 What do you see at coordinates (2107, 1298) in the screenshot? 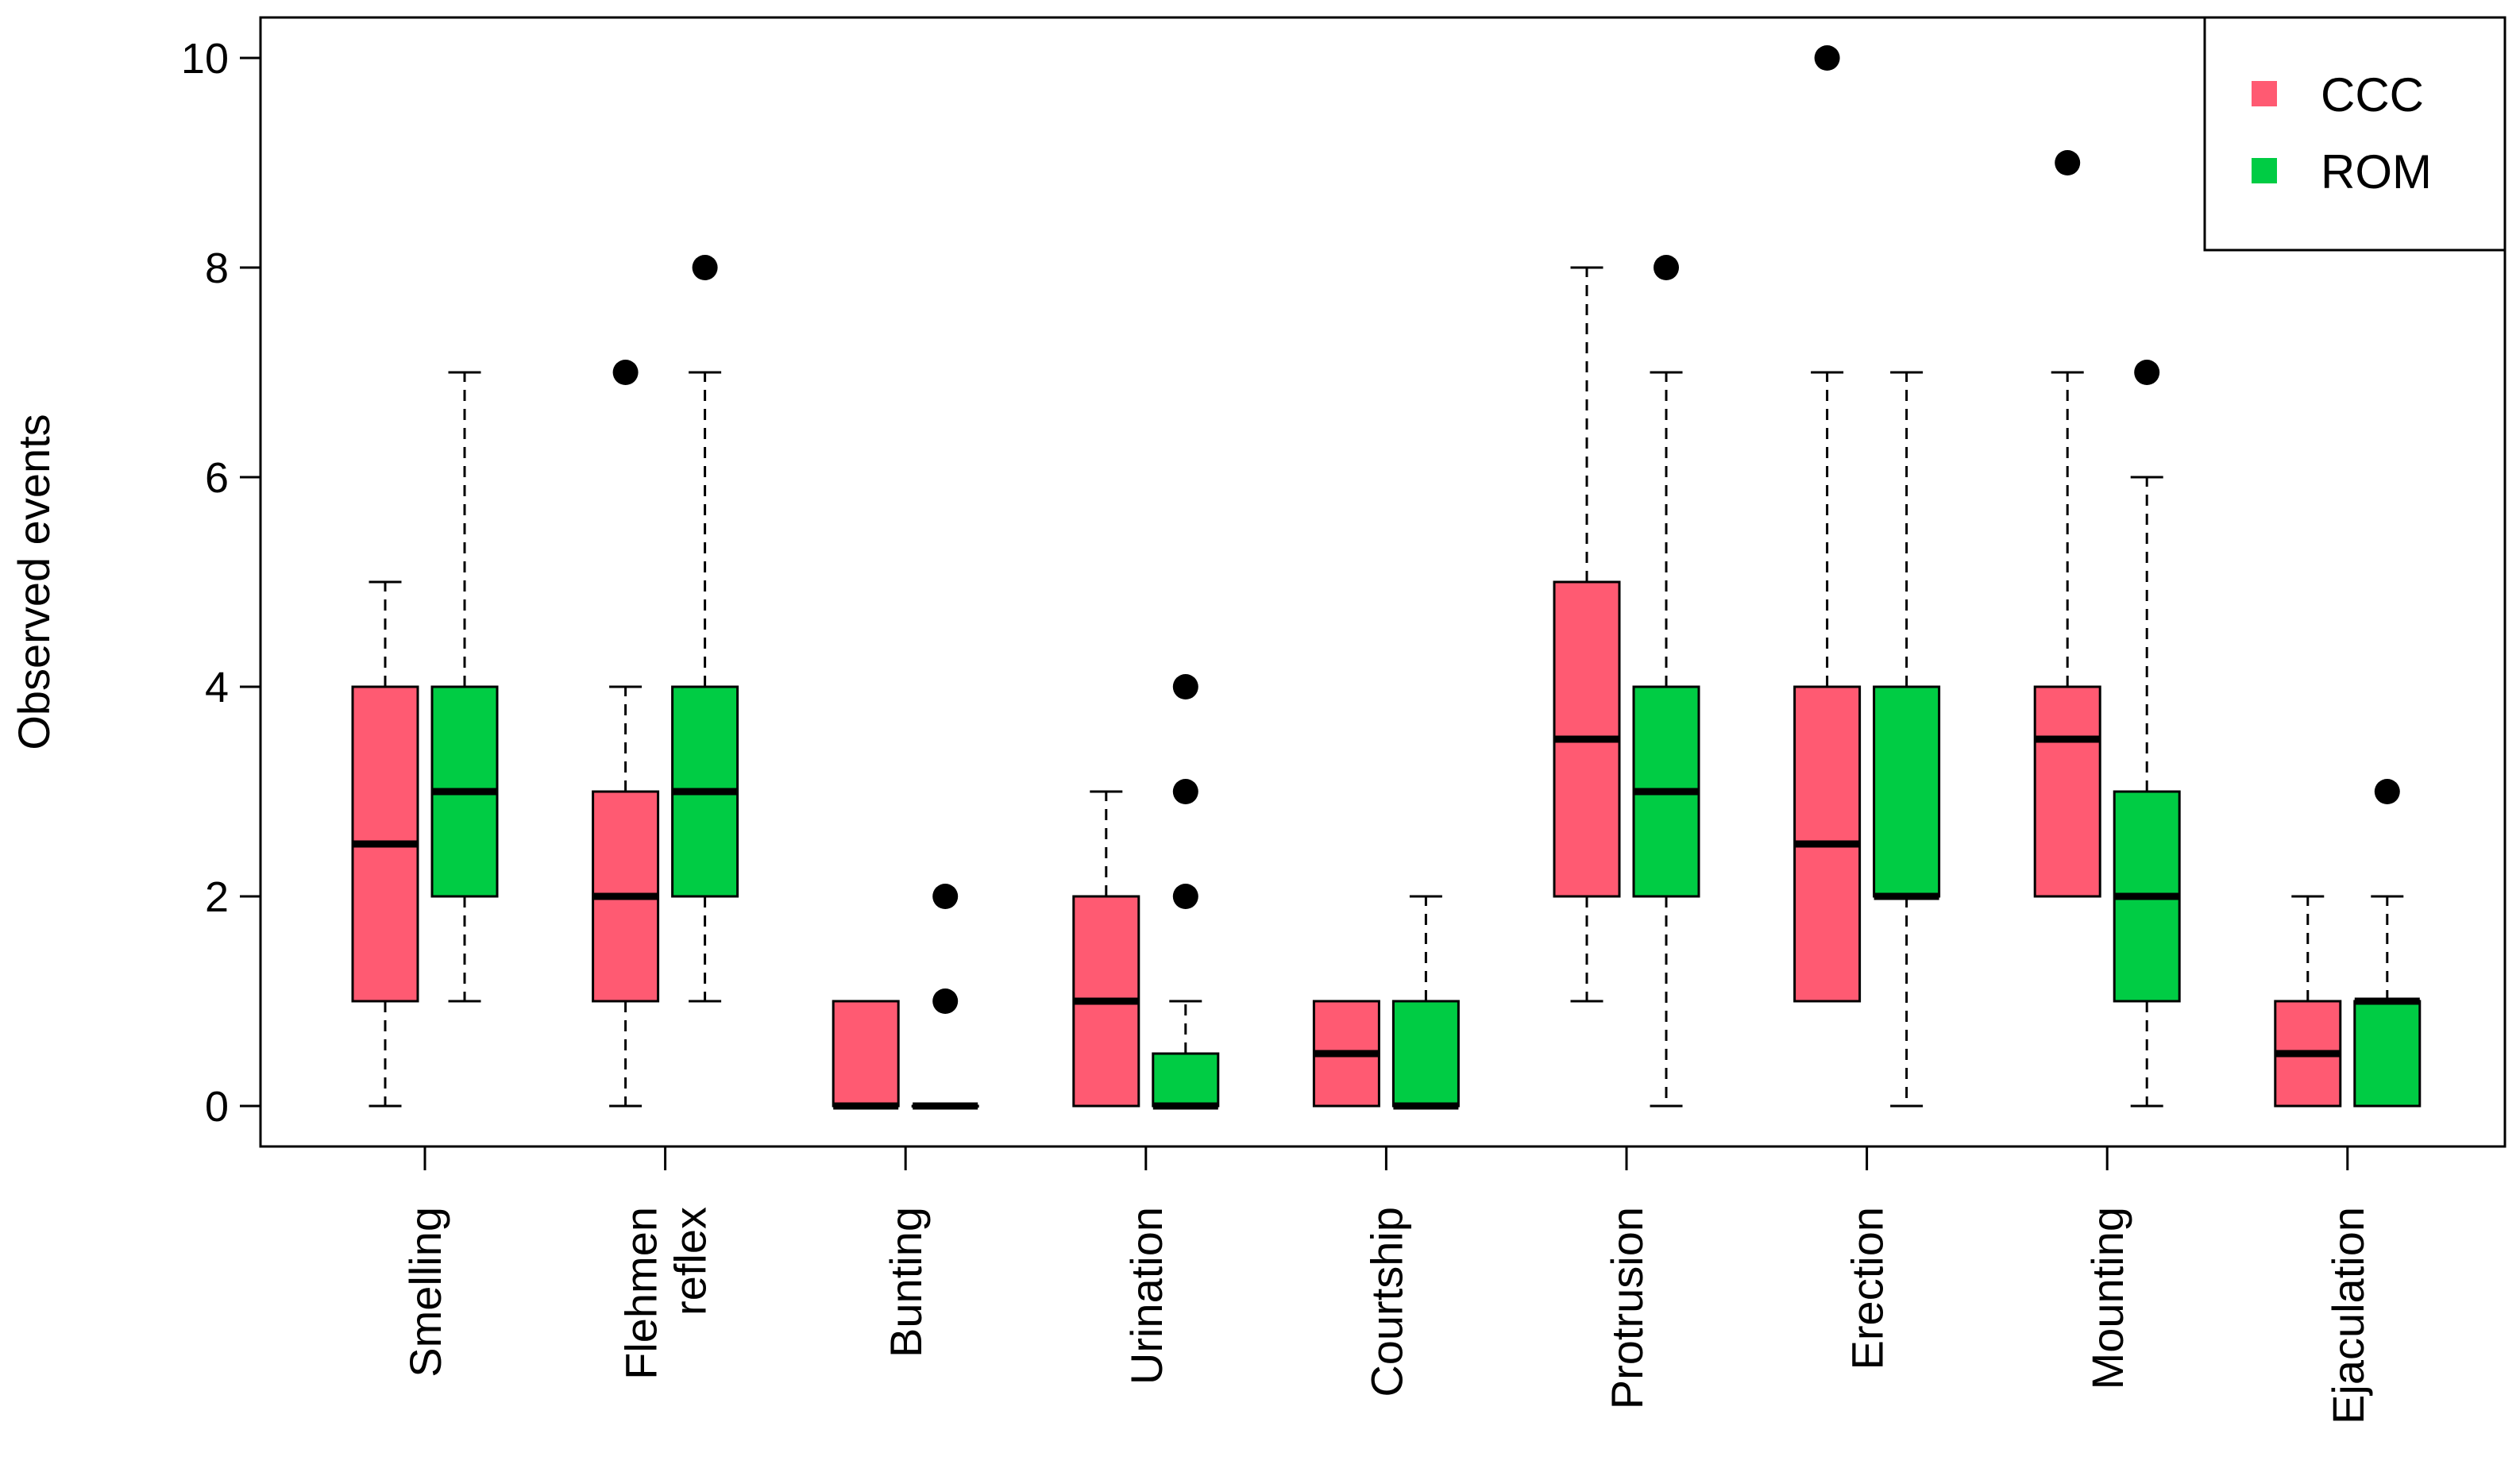
I see `category-label: Mounting` at bounding box center [2107, 1298].